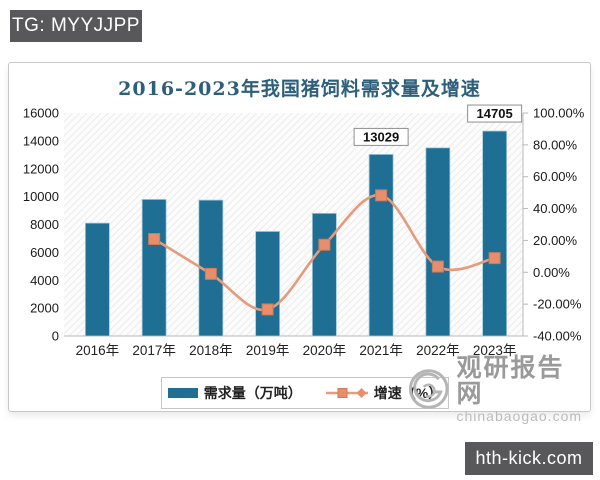 The width and height of the screenshot is (600, 480). Describe the element at coordinates (44, 252) in the screenshot. I see `svg-text: 6000` at that location.